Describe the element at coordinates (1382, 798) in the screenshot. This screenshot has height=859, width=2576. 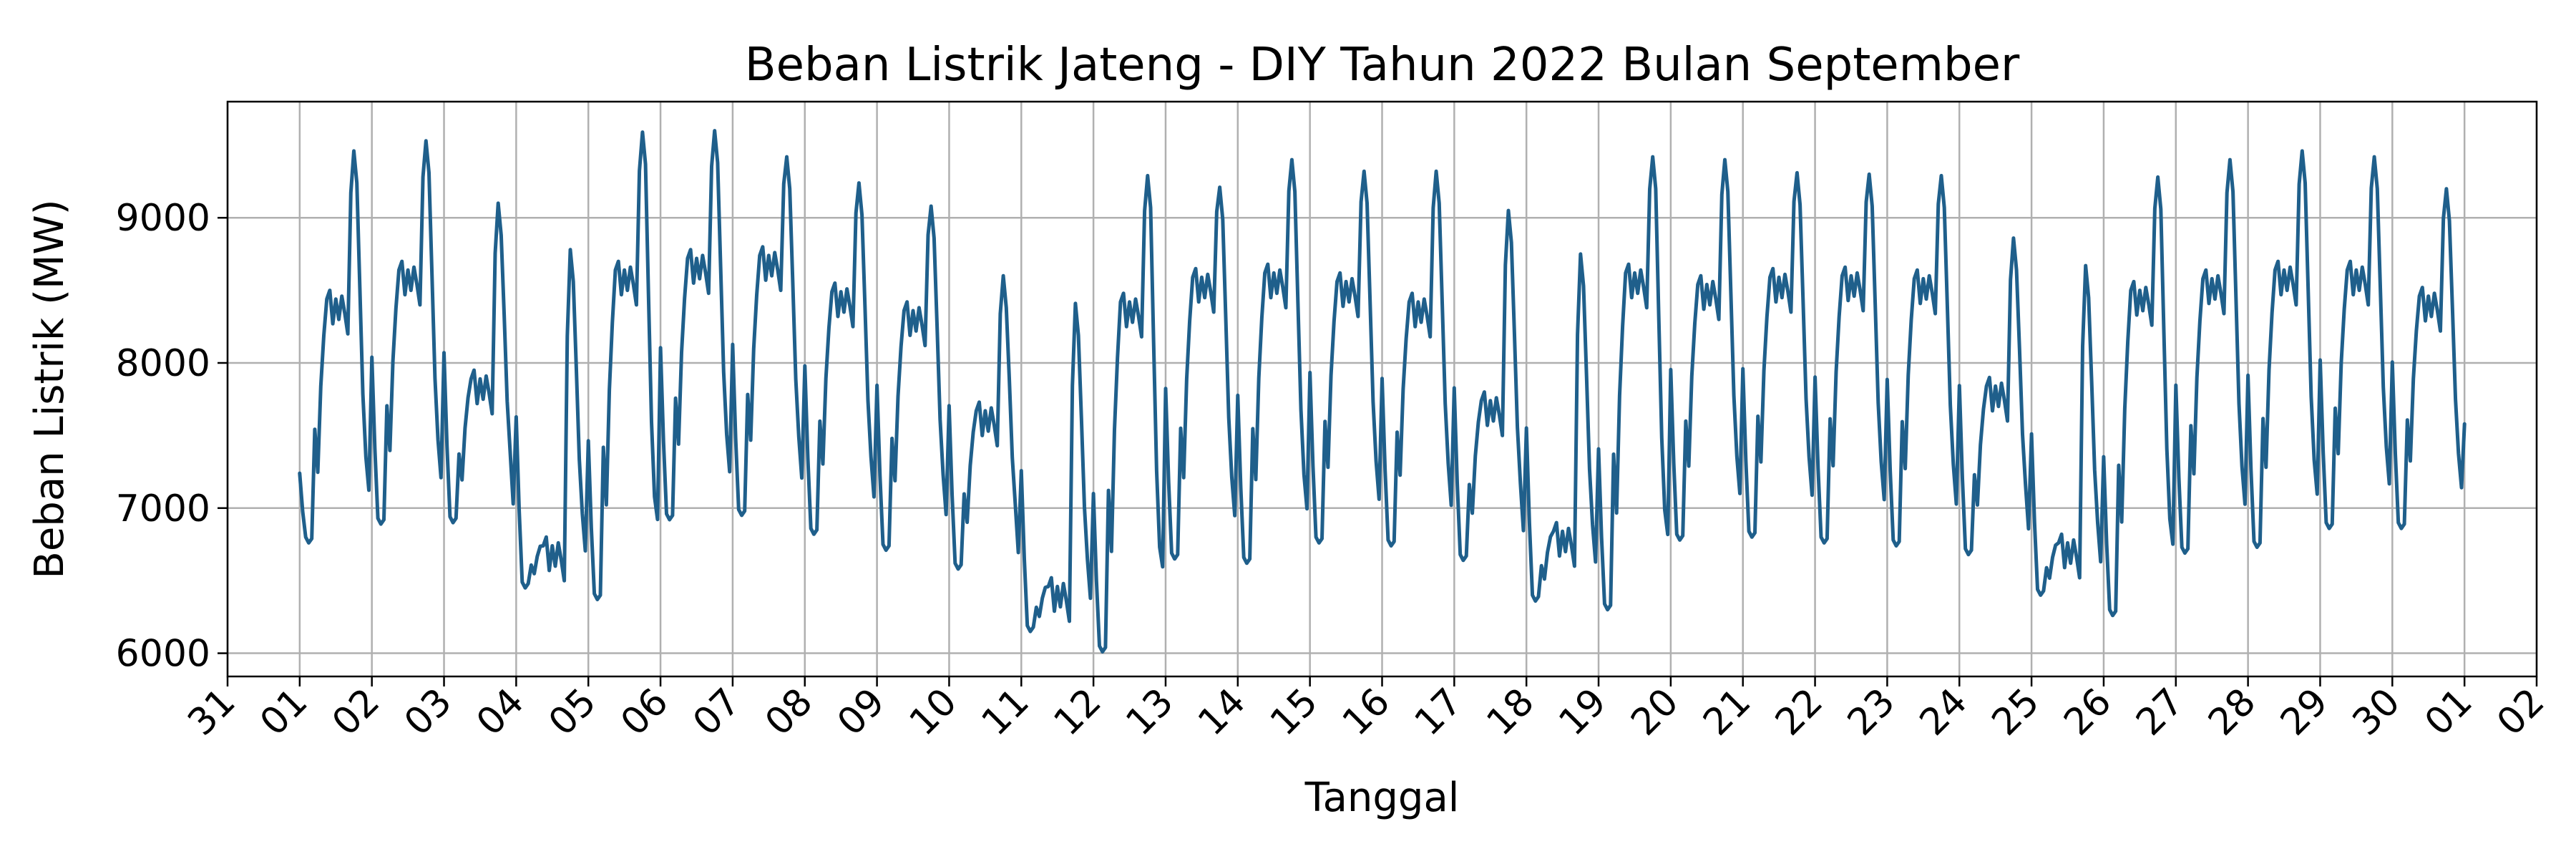
I see `x-axis-label: Tanggal` at that location.